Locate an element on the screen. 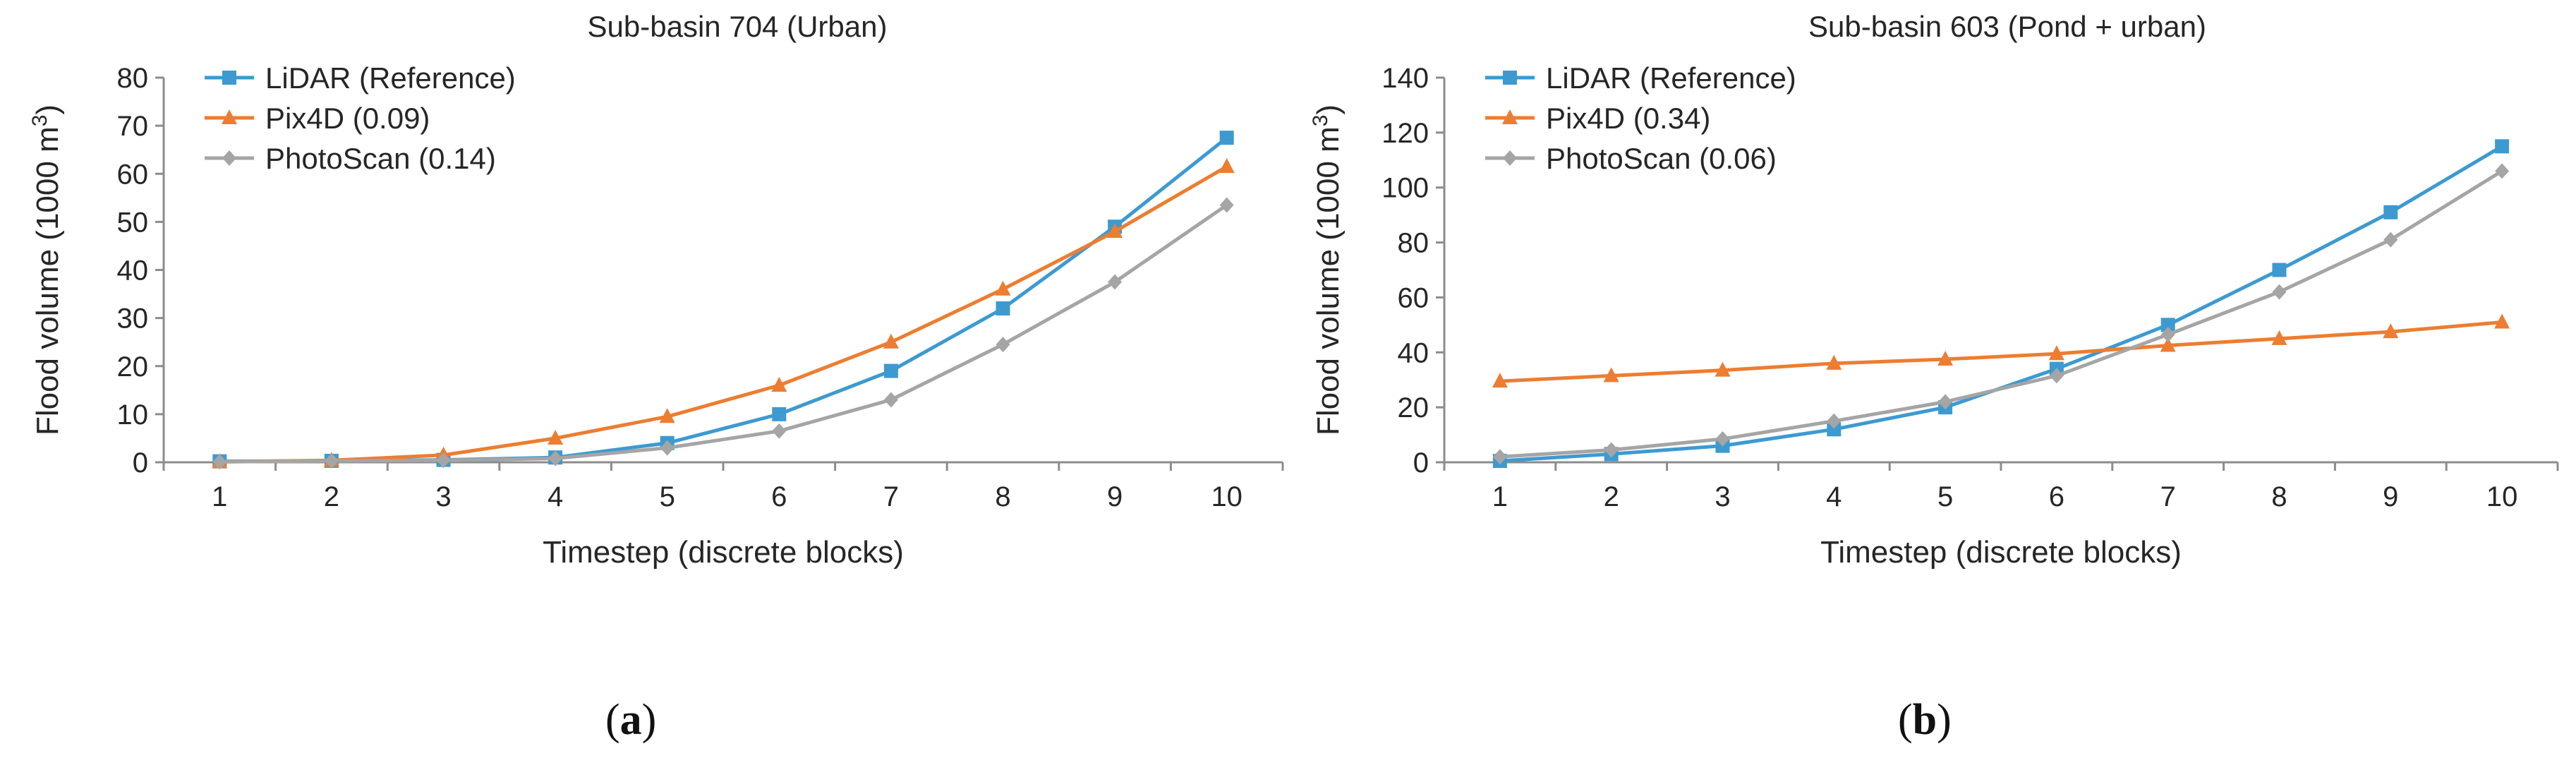 Image resolution: width=2576 pixels, height=770 pixels. chart-1-x-tick-label: 6 is located at coordinates (779, 496).